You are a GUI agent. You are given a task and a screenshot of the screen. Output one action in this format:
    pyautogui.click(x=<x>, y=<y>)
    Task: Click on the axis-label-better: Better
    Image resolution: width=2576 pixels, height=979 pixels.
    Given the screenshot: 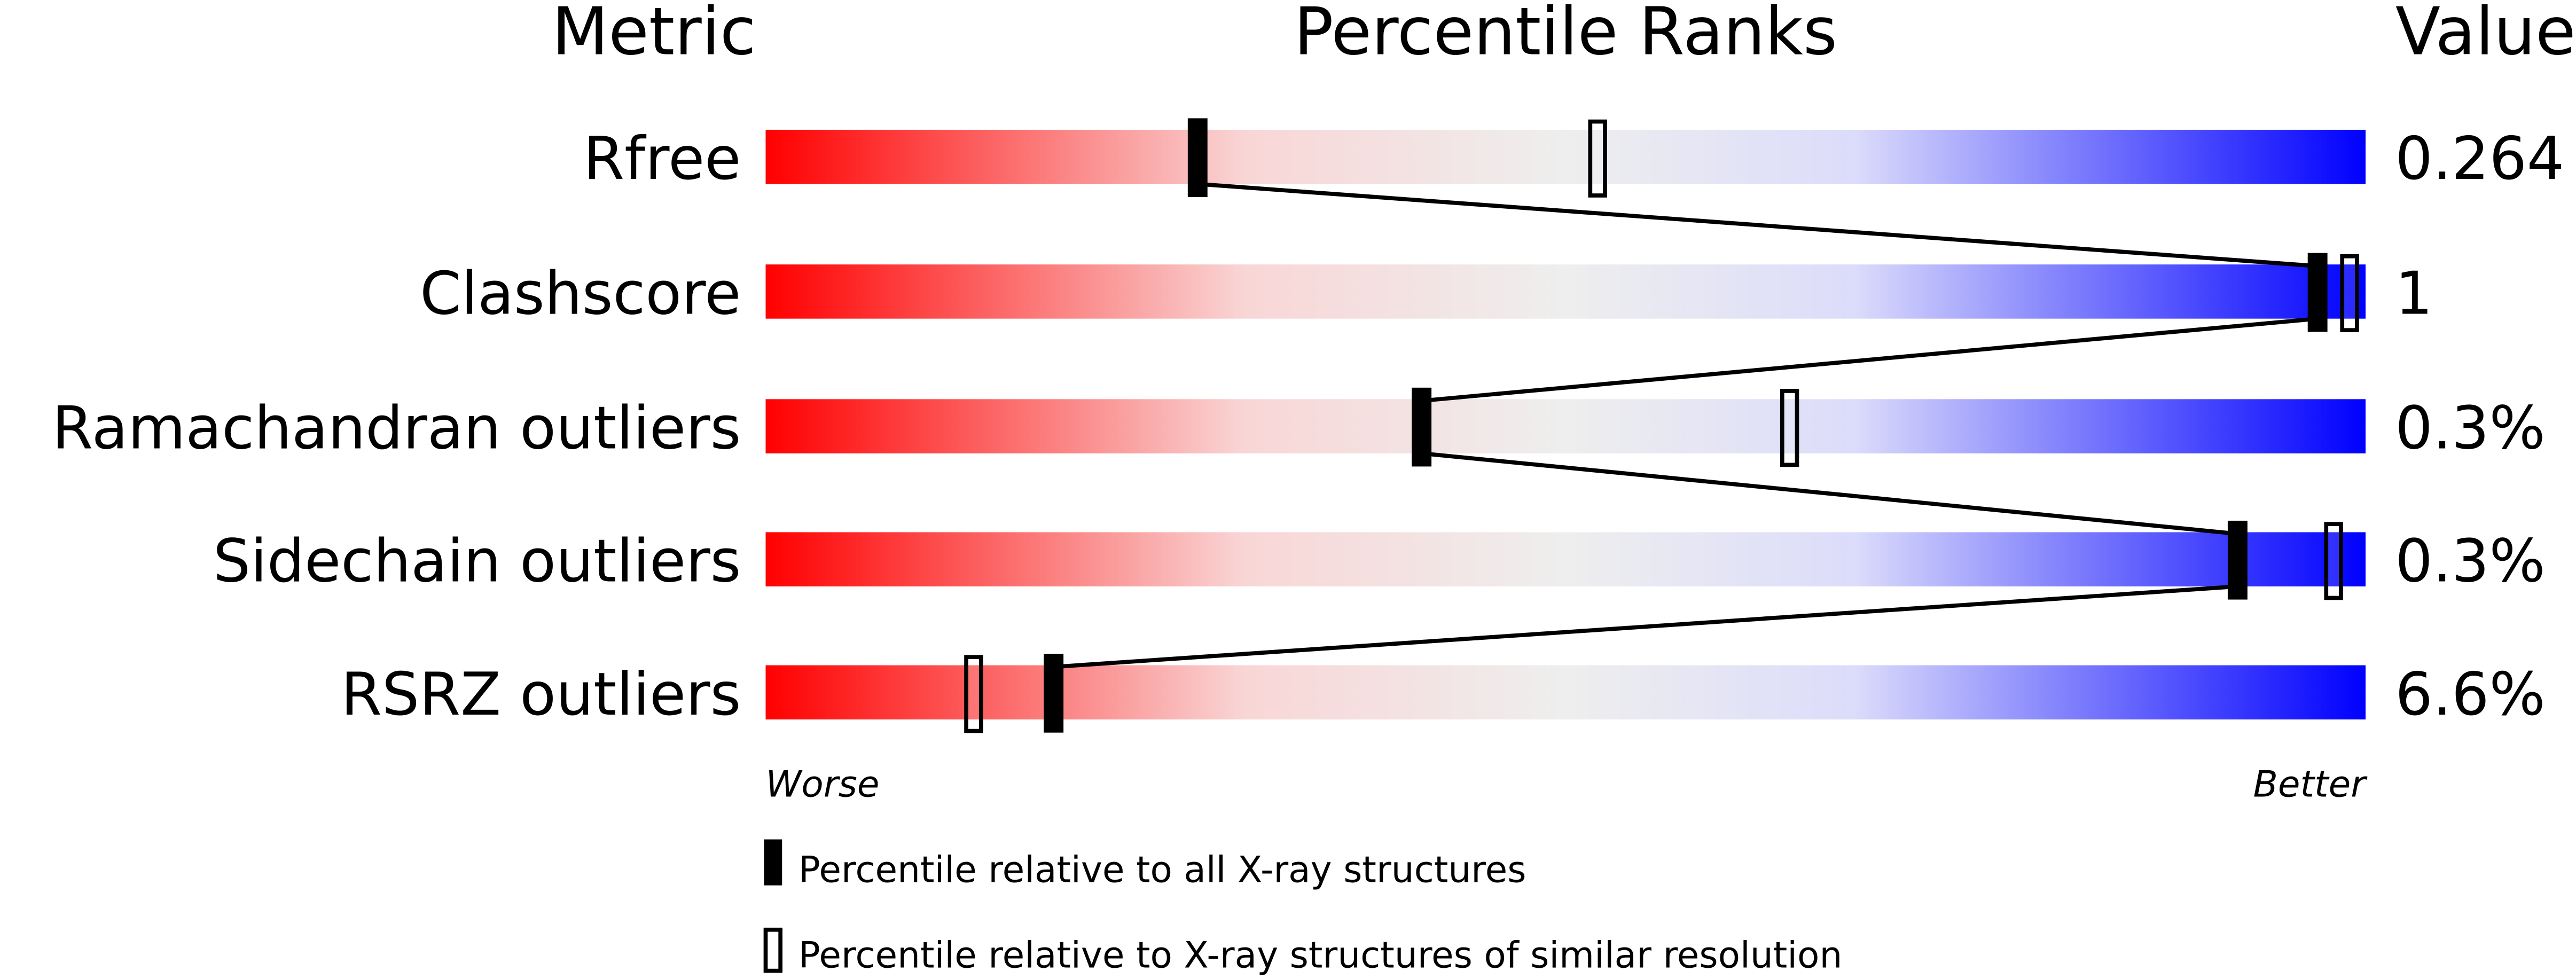 What is the action you would take?
    pyautogui.click(x=2310, y=784)
    